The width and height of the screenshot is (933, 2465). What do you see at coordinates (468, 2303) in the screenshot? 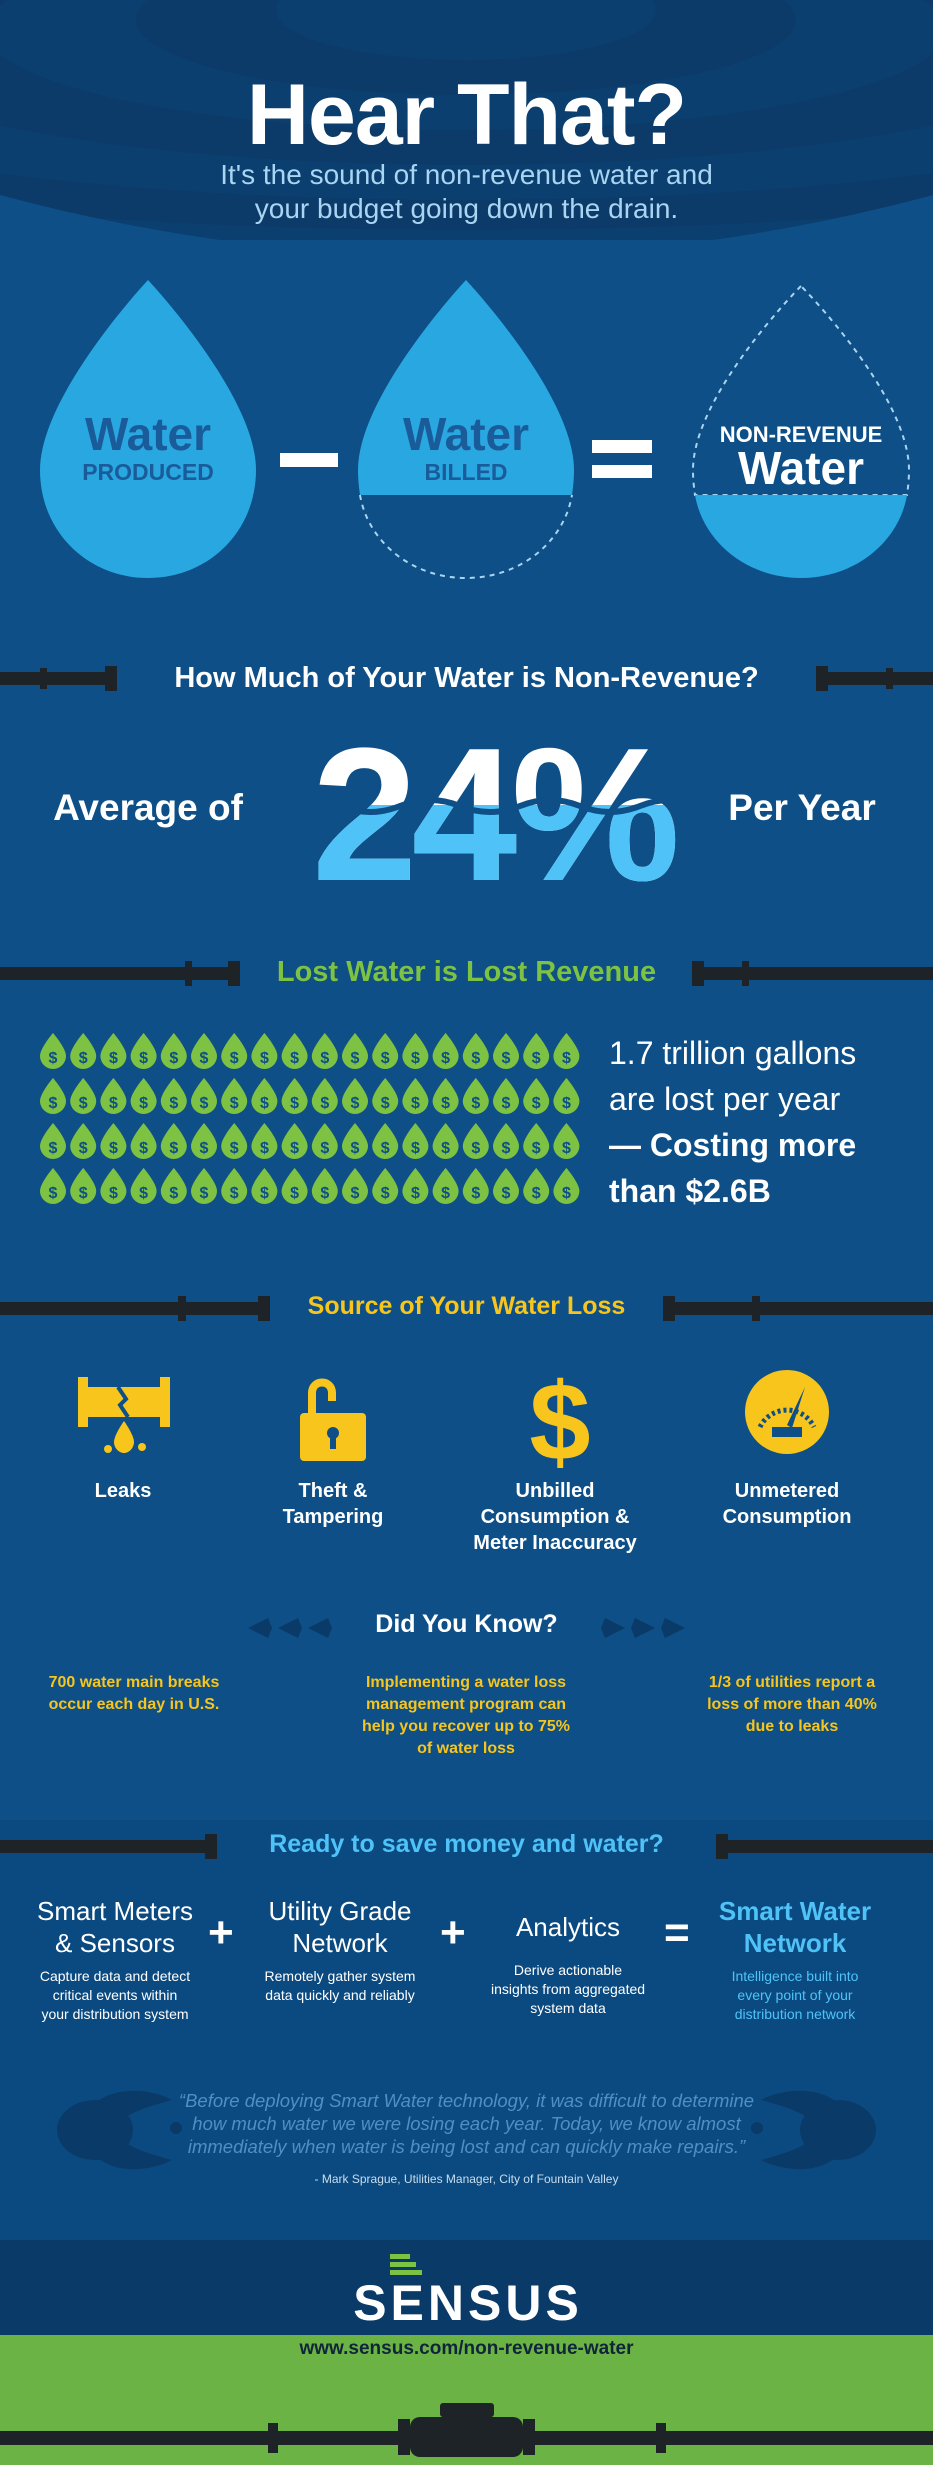
I see `logo-wordmark: SENSUS` at bounding box center [468, 2303].